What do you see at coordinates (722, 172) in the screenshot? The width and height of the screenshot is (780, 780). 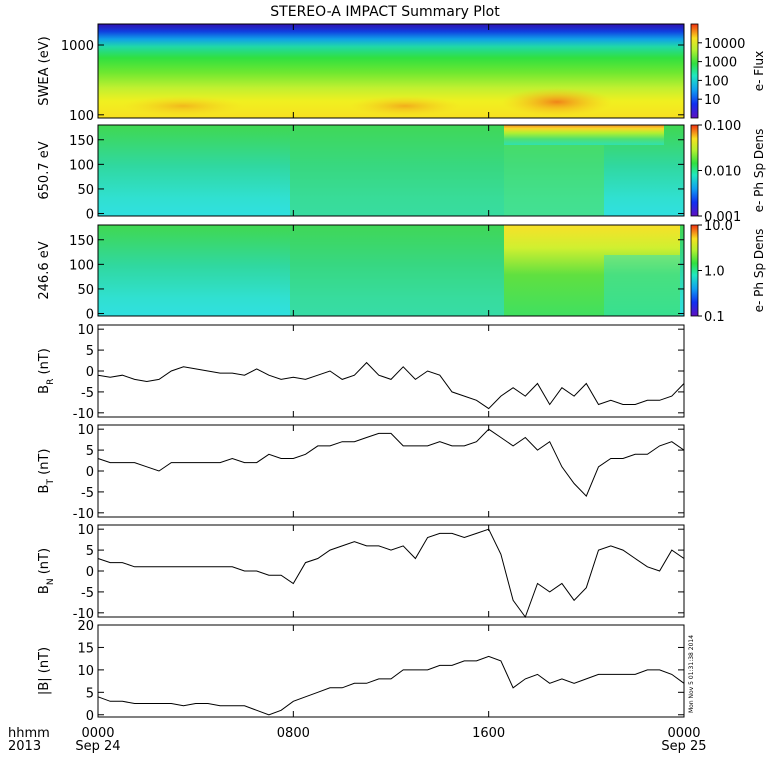 I see `colorbar-tick-label: 0.010` at bounding box center [722, 172].